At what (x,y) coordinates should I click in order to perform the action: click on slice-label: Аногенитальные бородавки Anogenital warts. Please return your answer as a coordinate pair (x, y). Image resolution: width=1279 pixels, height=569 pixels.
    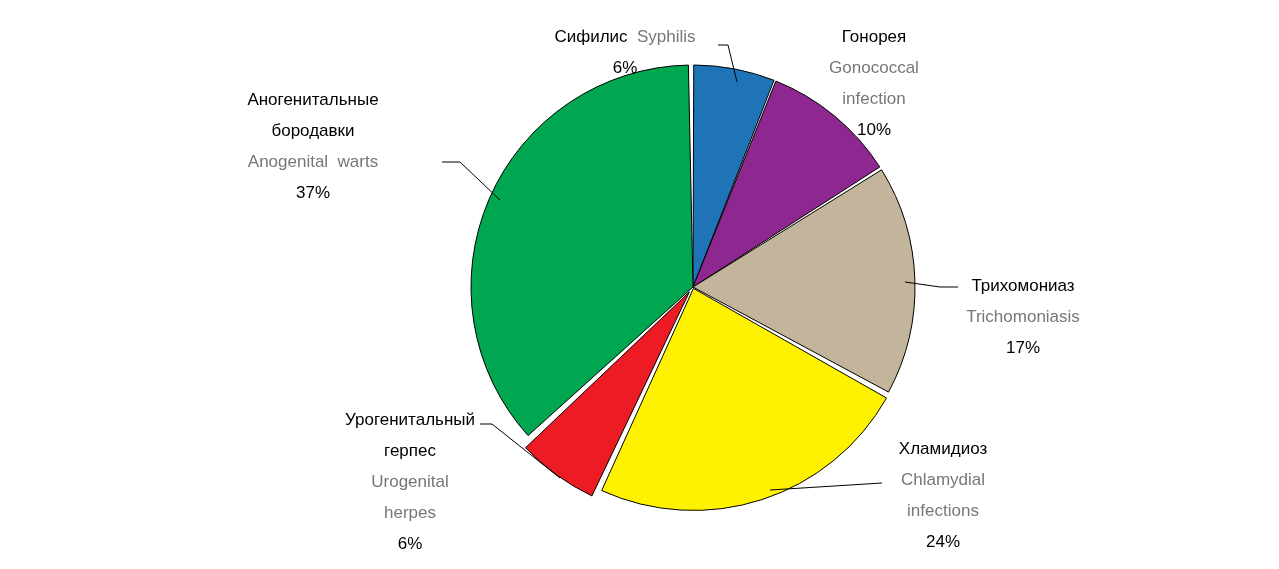
    Looking at the image, I should click on (313, 130).